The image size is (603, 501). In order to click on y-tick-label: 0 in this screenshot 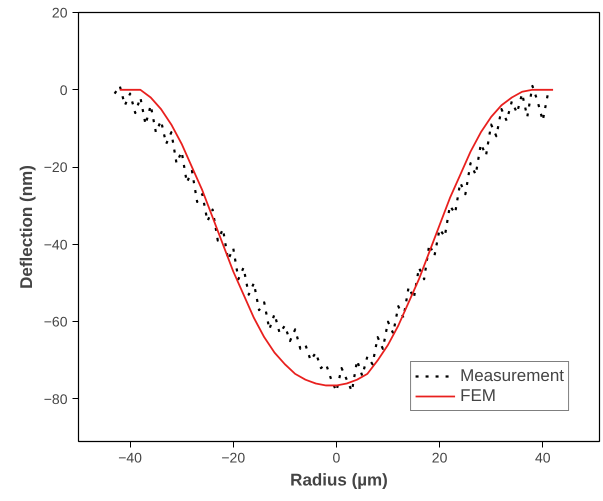, I will do `click(64, 90)`.